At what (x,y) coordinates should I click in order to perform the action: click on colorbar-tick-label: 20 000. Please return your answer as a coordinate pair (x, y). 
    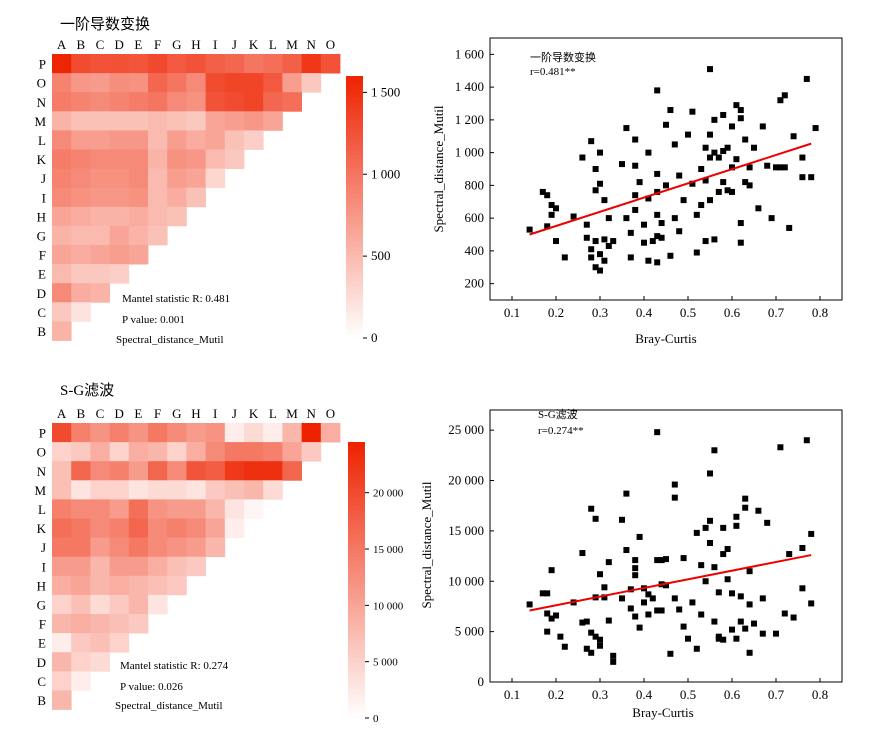
    Looking at the image, I should click on (388, 494).